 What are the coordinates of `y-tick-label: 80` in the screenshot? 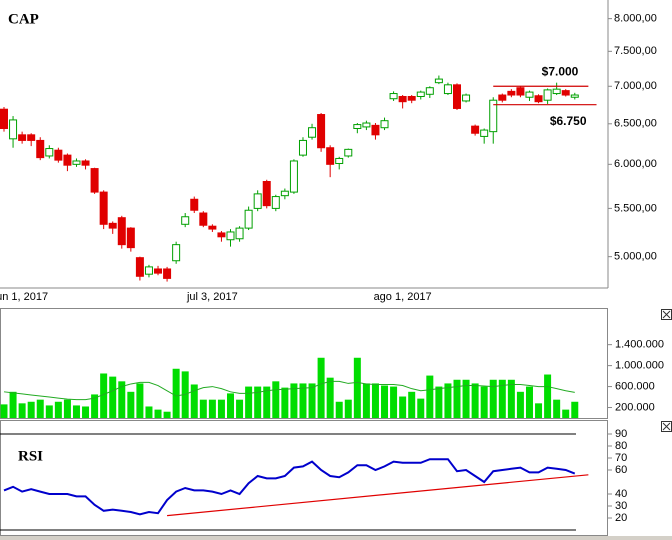 It's located at (621, 446).